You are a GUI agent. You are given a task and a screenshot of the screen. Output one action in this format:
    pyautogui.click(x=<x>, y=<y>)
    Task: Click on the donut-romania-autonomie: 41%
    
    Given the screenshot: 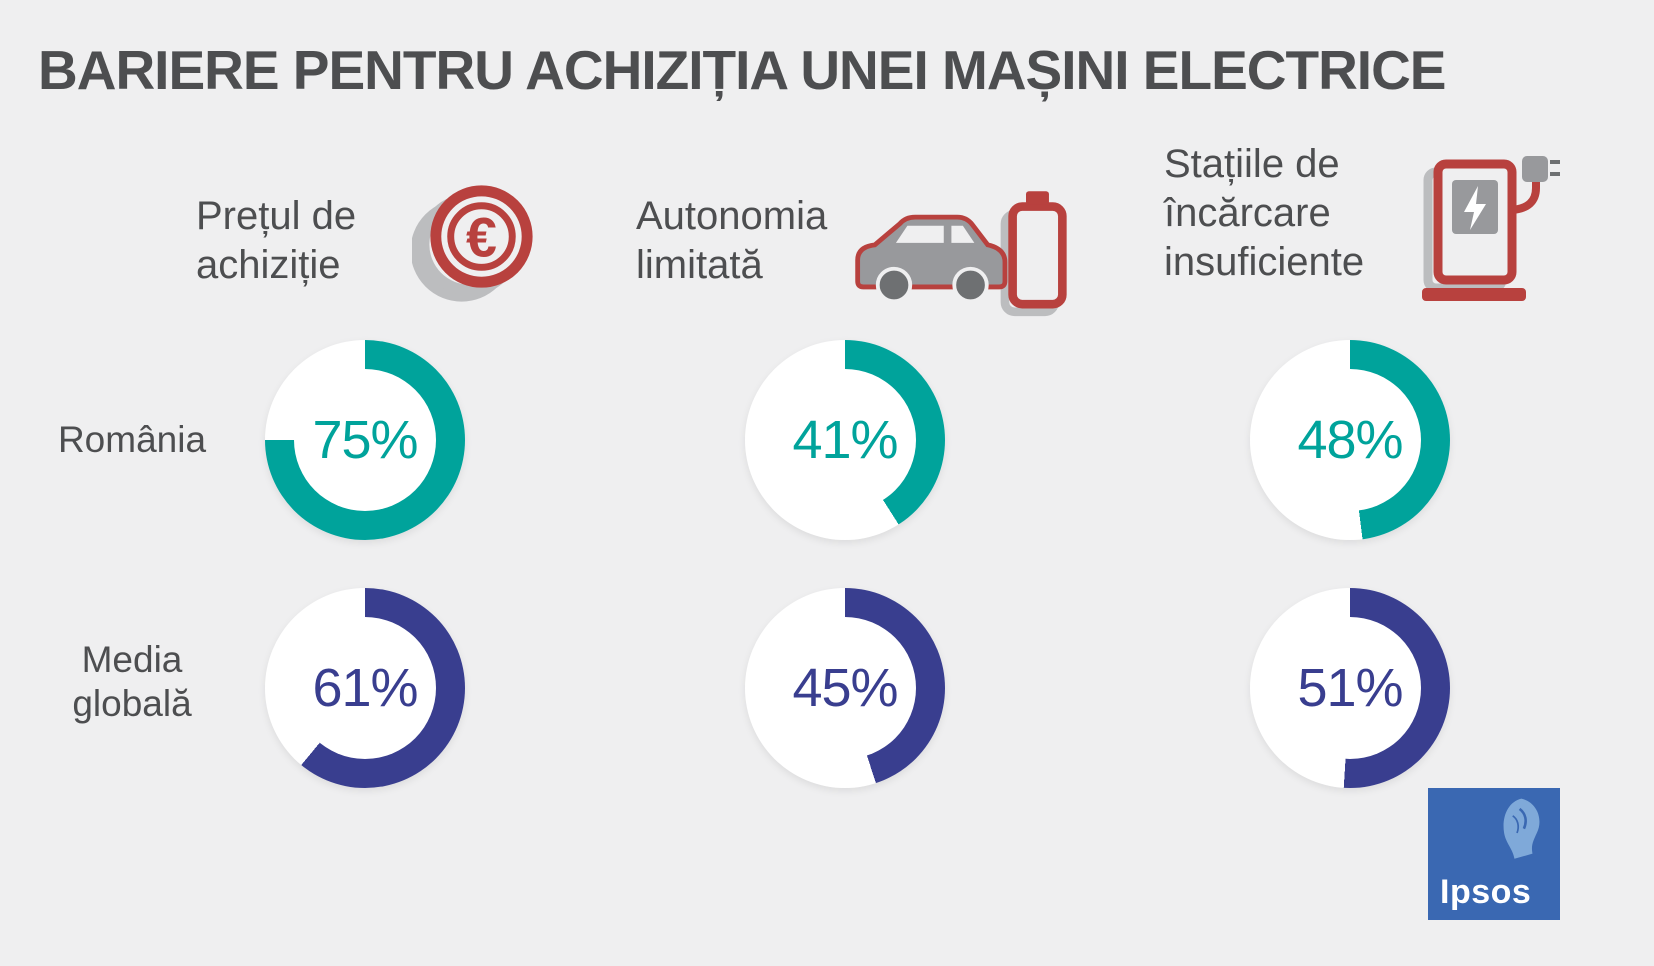 What is the action you would take?
    pyautogui.click(x=845, y=440)
    